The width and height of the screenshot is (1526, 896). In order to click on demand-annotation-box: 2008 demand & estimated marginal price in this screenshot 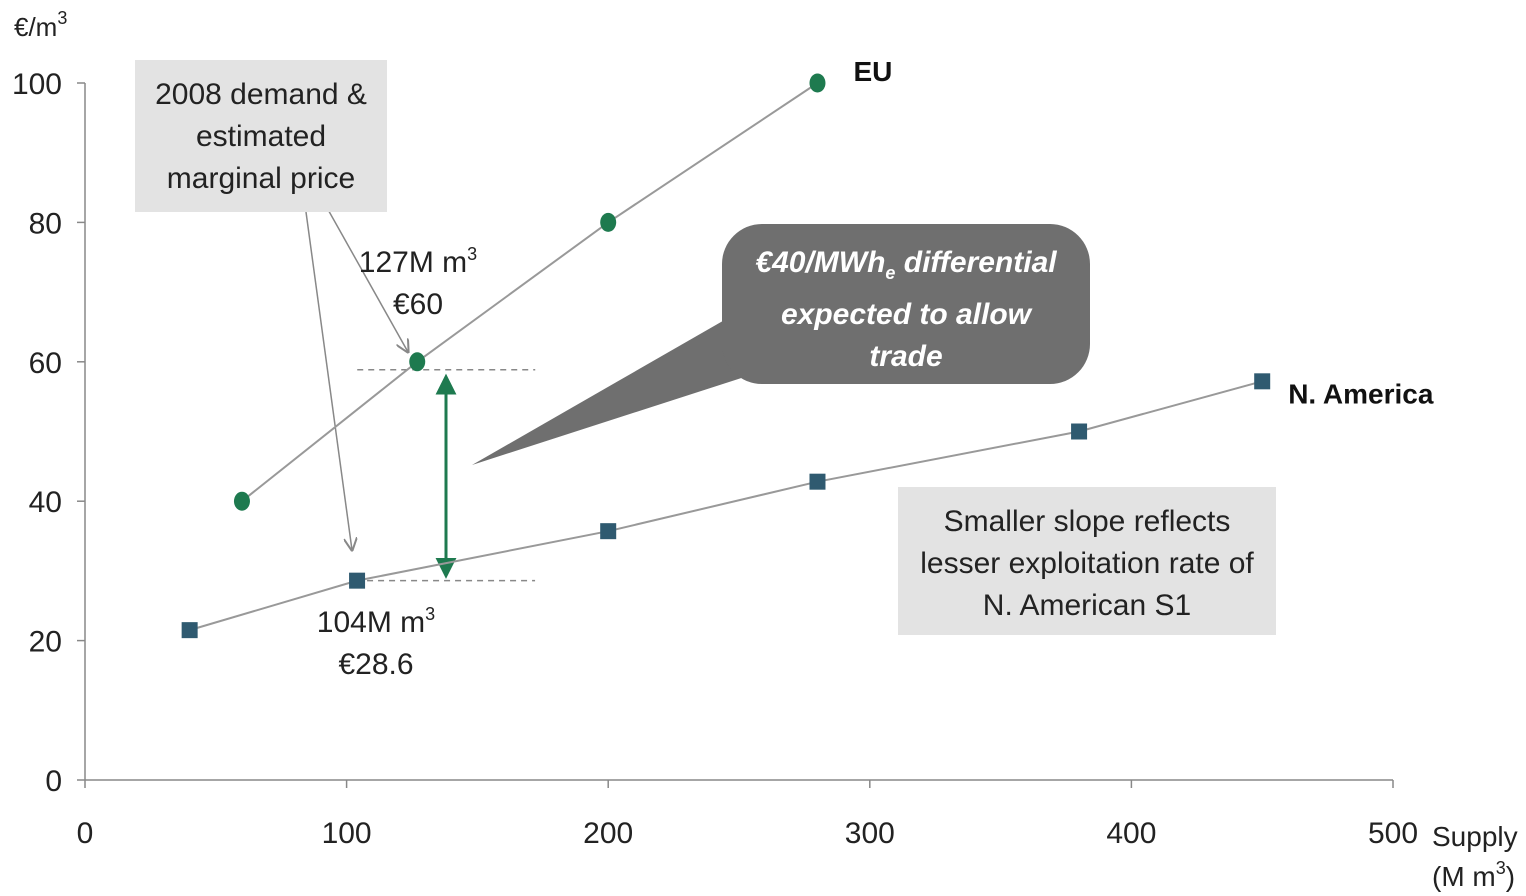, I will do `click(261, 136)`.